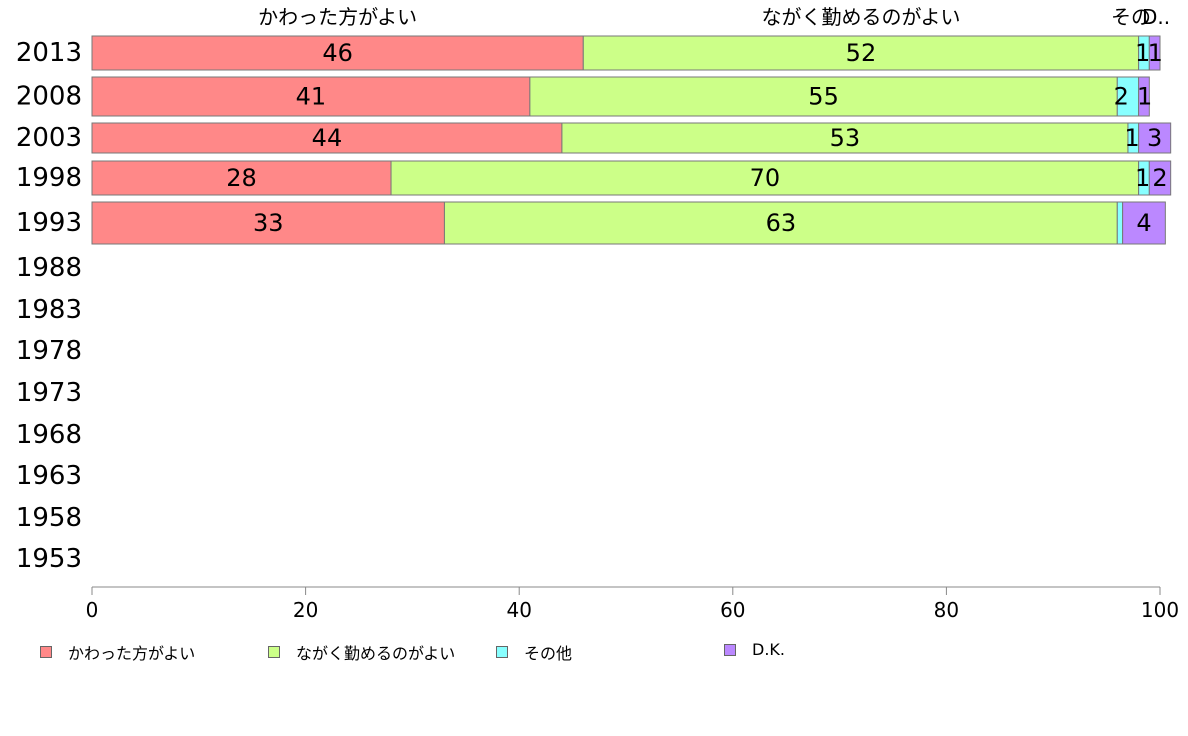 The height and width of the screenshot is (736, 1188). I want to click on category-label: 1993, so click(49, 223).